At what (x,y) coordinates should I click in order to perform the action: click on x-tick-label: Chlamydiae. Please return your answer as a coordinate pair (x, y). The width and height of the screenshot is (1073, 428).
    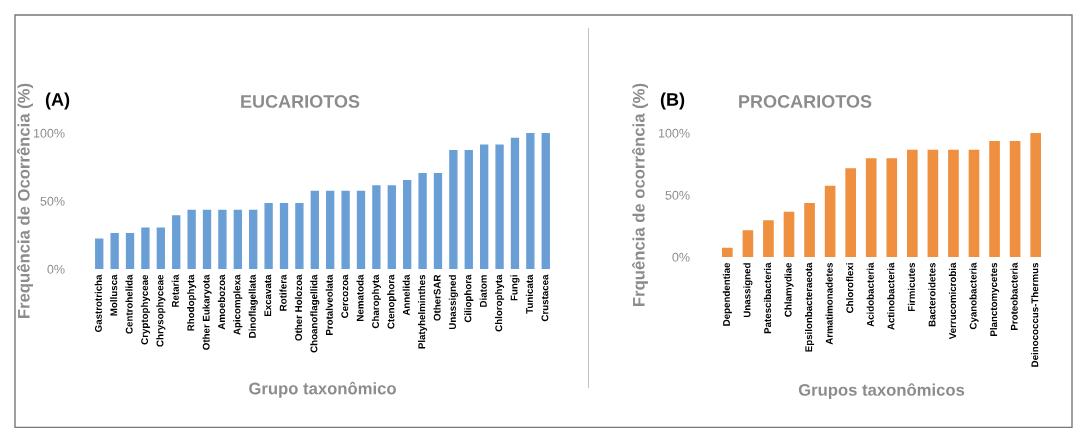
    Looking at the image, I should click on (789, 289).